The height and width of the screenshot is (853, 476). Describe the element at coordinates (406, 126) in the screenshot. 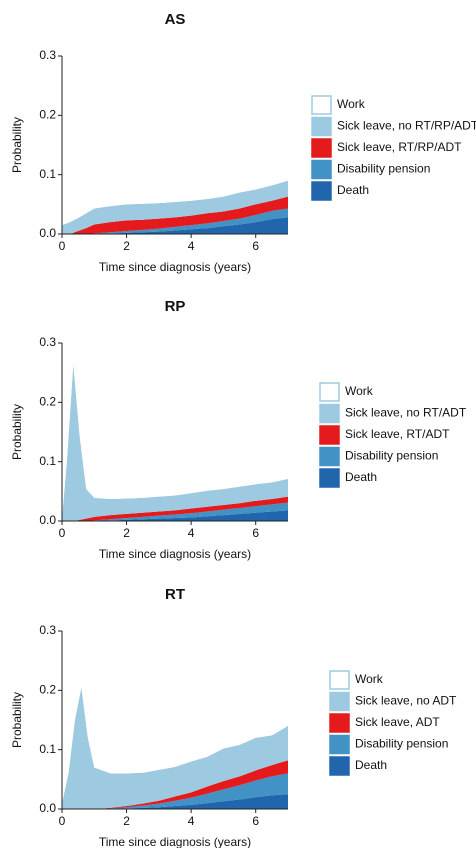

I see `legend-label: Sick leave, no RT/RP/ADT` at that location.